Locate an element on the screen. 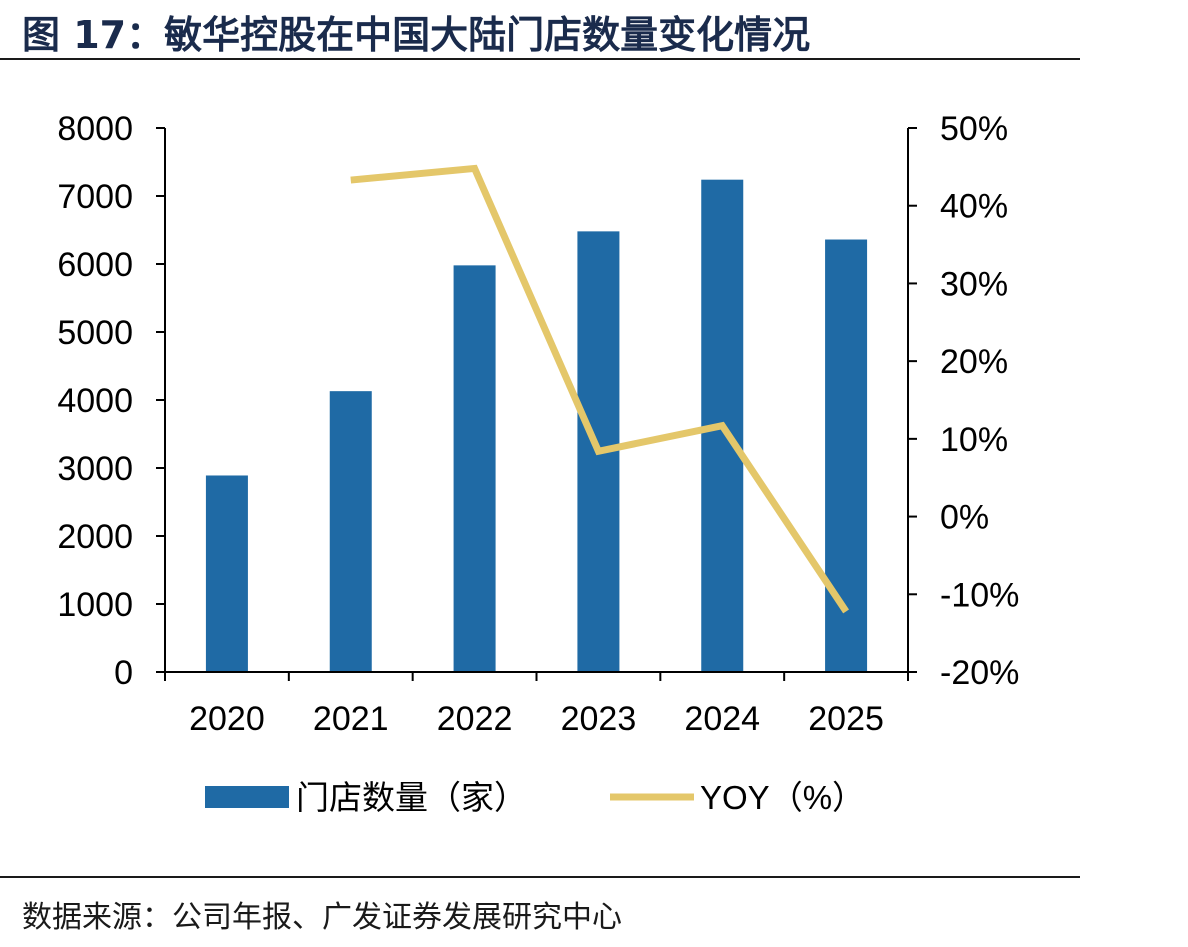 The width and height of the screenshot is (1188, 947). left-tick-label: 5000 is located at coordinates (95, 333).